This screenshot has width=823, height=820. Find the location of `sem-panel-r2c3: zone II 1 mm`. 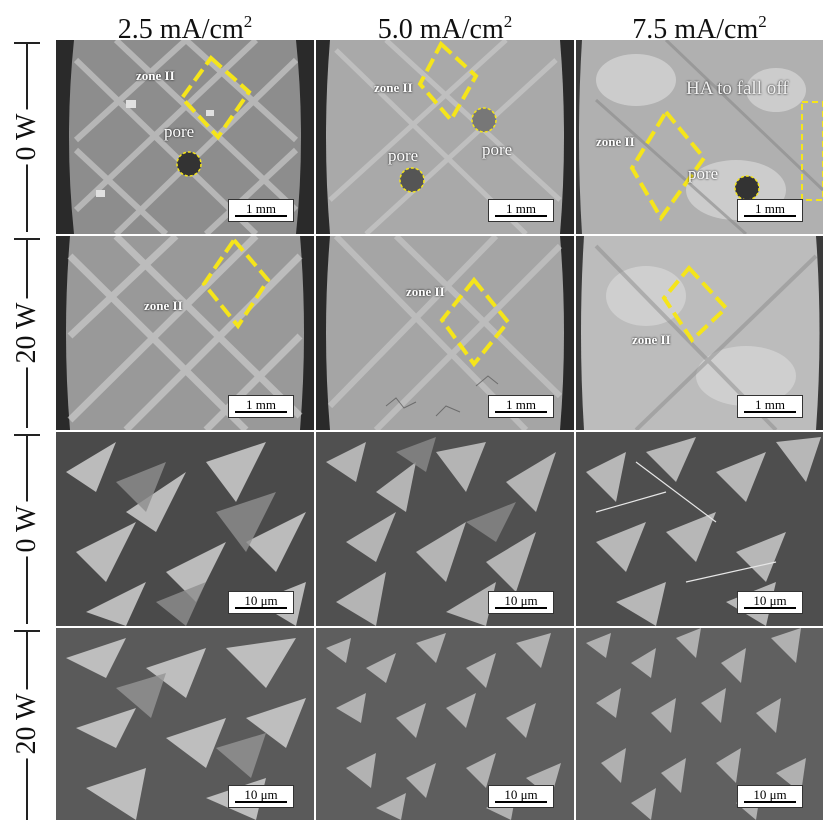

sem-panel-r2c3: zone II 1 mm is located at coordinates (699, 333).